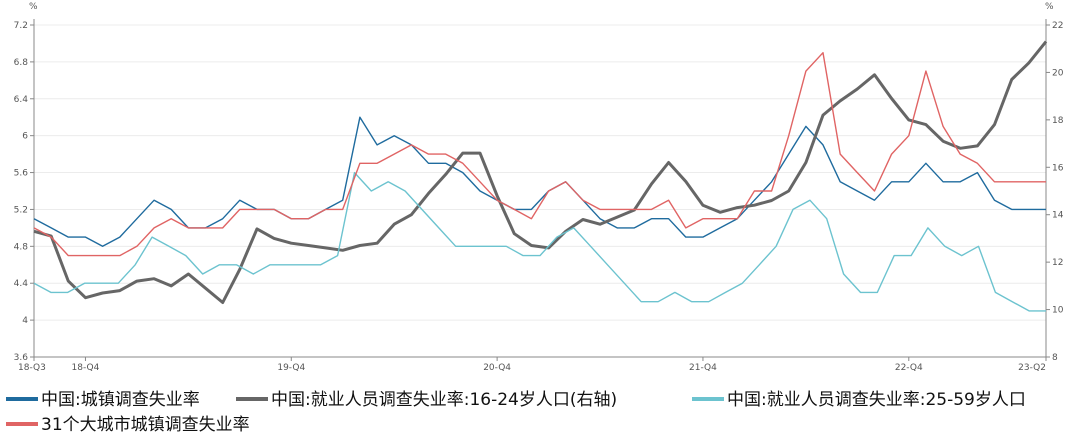 The height and width of the screenshot is (439, 1080). I want to click on right-tick-label: 8, so click(1055, 358).